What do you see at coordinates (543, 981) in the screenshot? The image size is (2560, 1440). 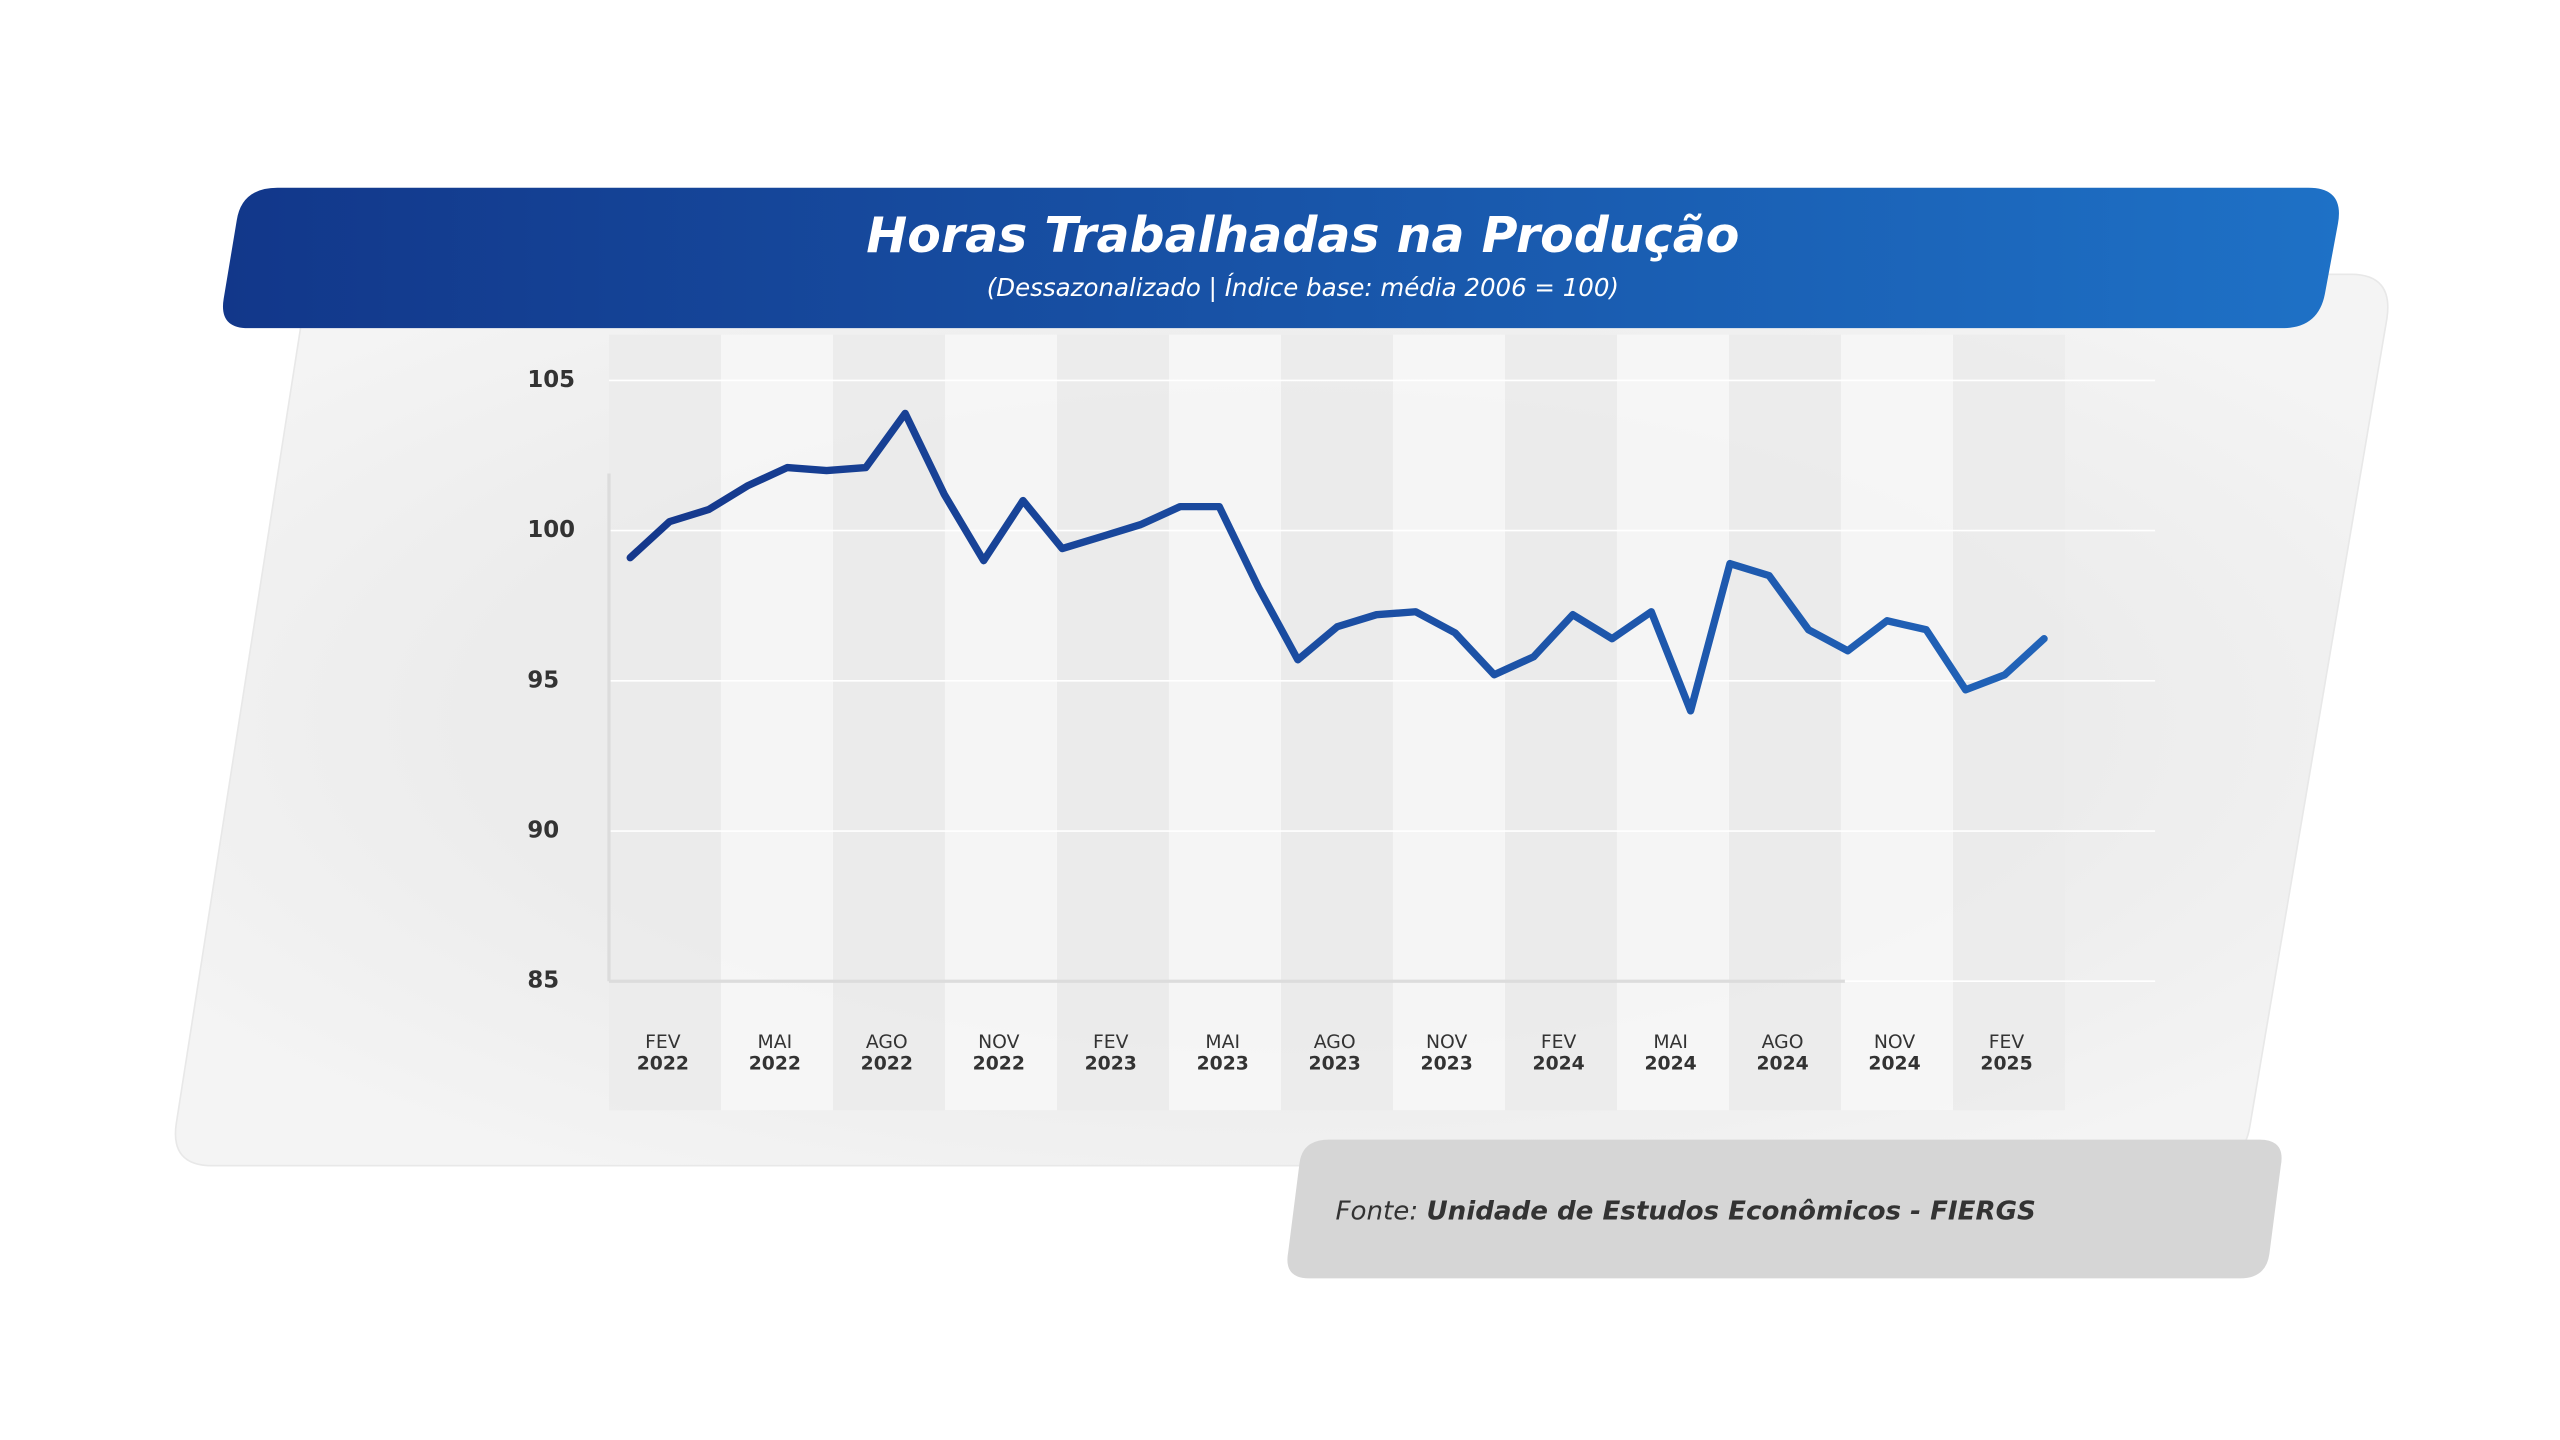 I see `y-tick-label: 85` at bounding box center [543, 981].